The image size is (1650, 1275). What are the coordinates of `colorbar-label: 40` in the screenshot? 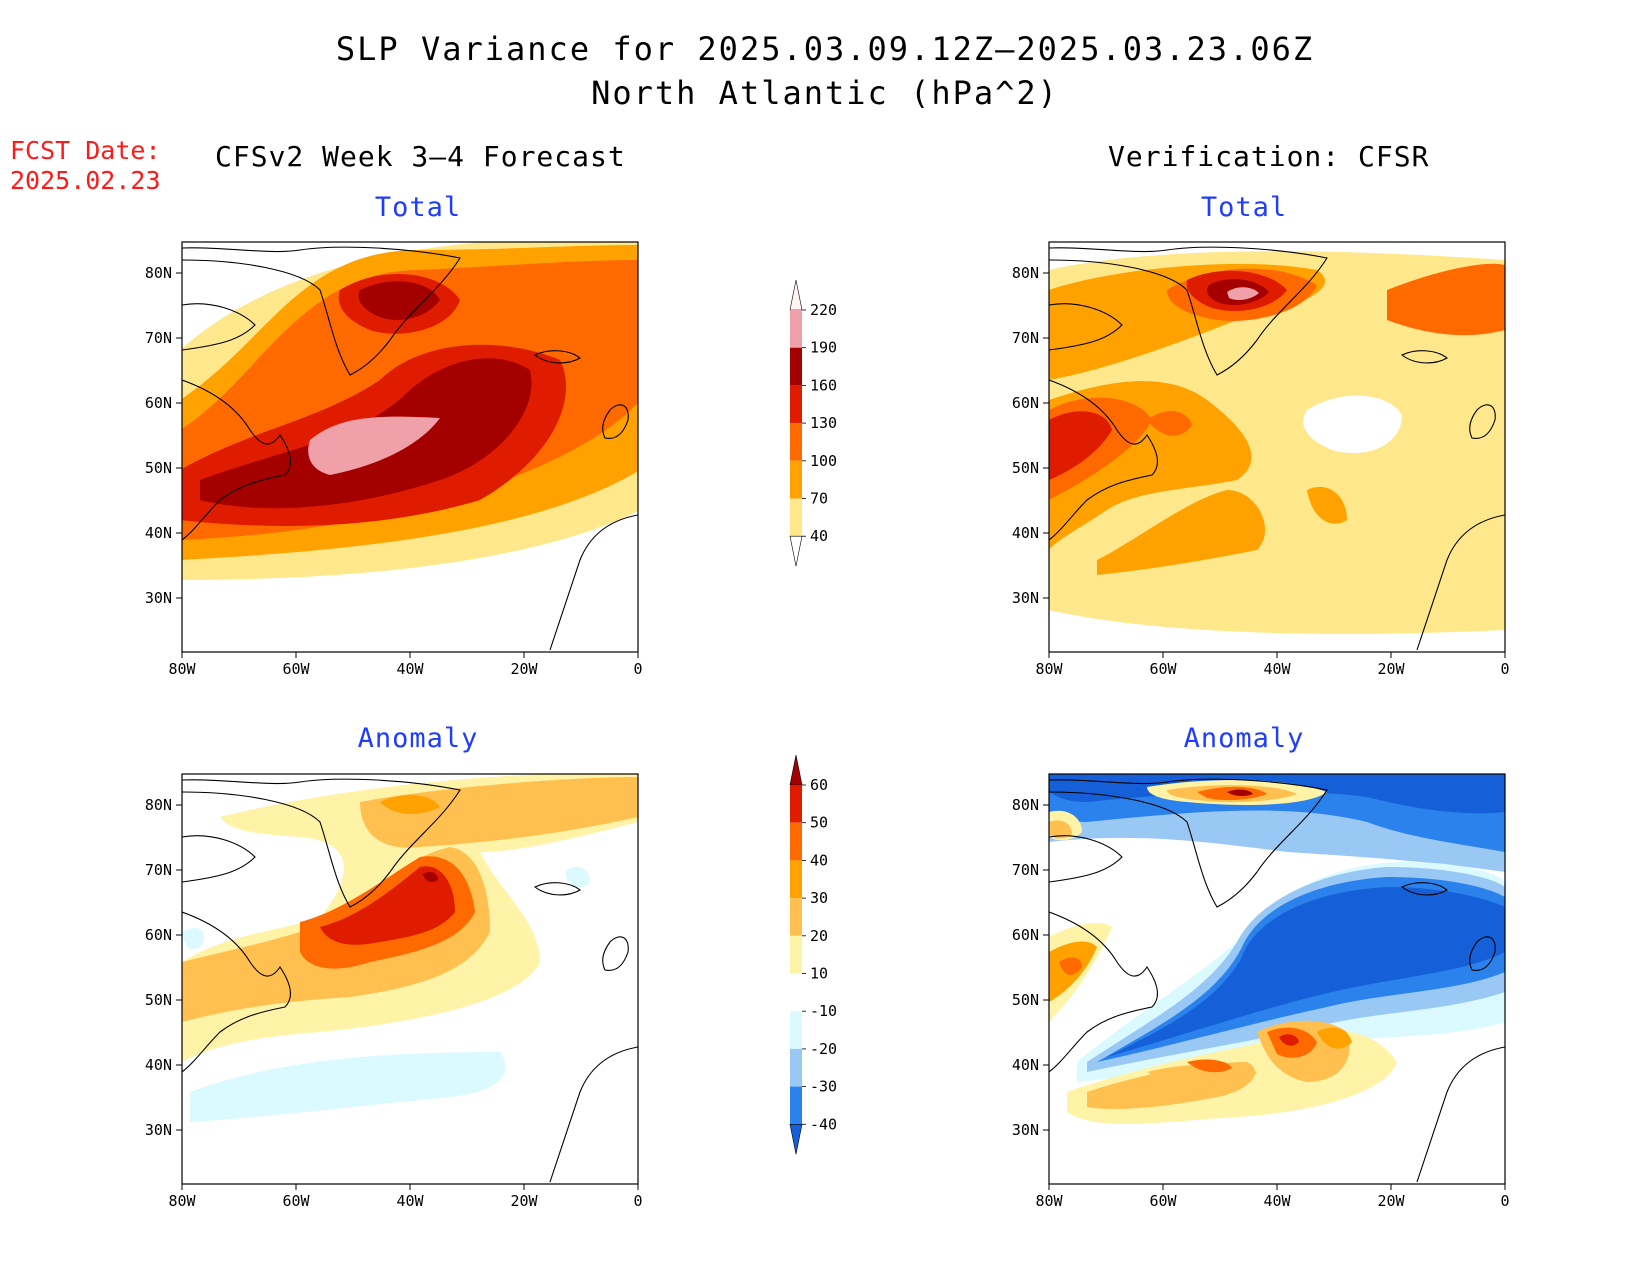 It's located at (819, 536).